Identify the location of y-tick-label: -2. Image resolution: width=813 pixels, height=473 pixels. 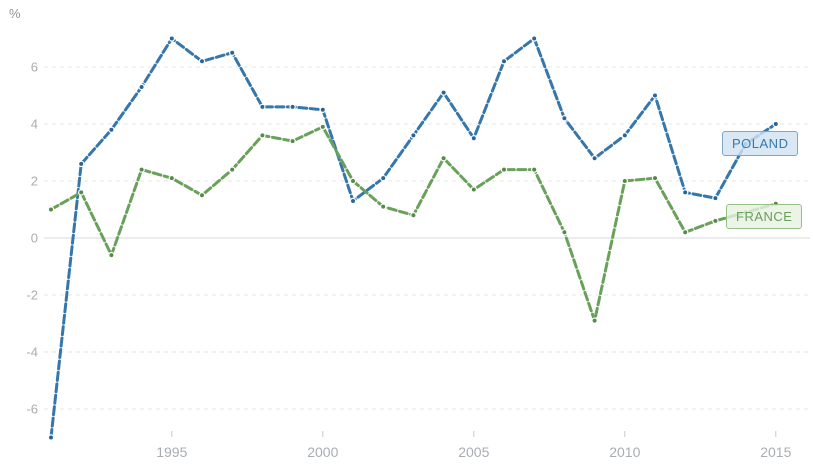
(32, 295).